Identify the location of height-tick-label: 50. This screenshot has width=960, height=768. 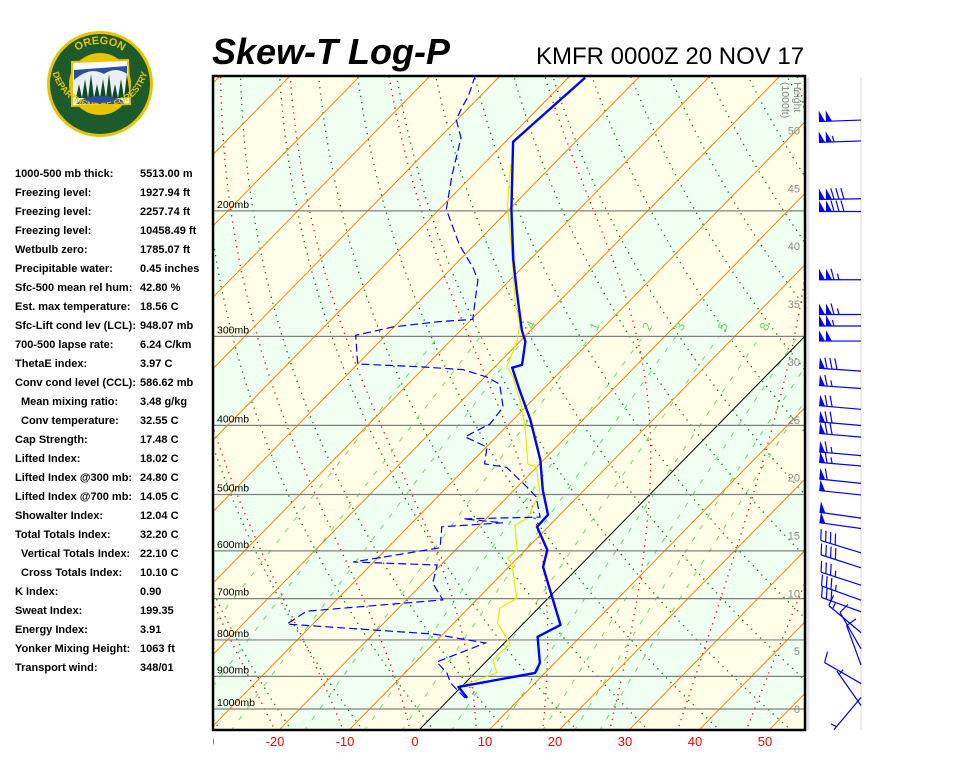
(794, 132).